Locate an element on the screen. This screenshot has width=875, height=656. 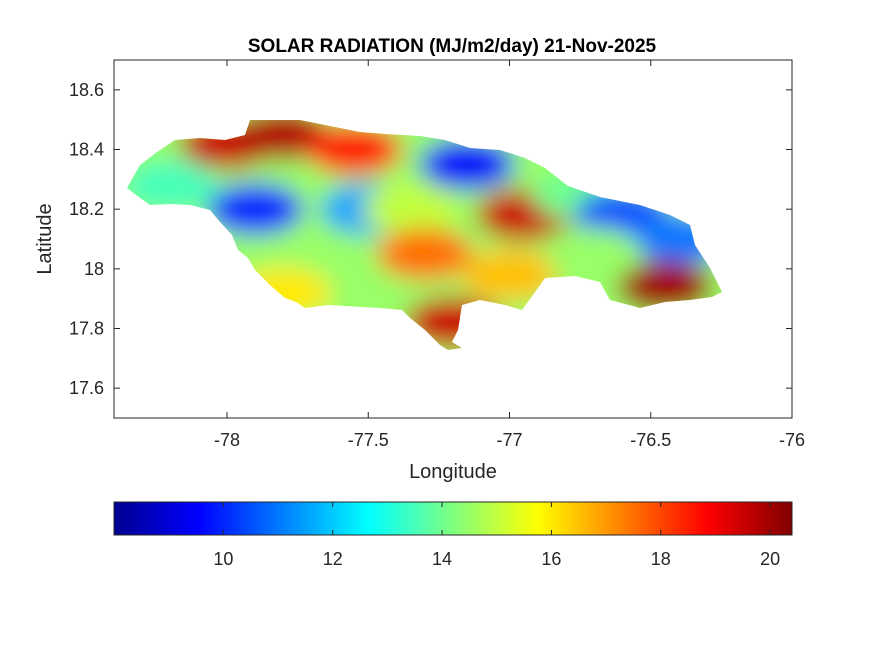
colorbar: 10 12 14 16 18 20 is located at coordinates (453, 535).